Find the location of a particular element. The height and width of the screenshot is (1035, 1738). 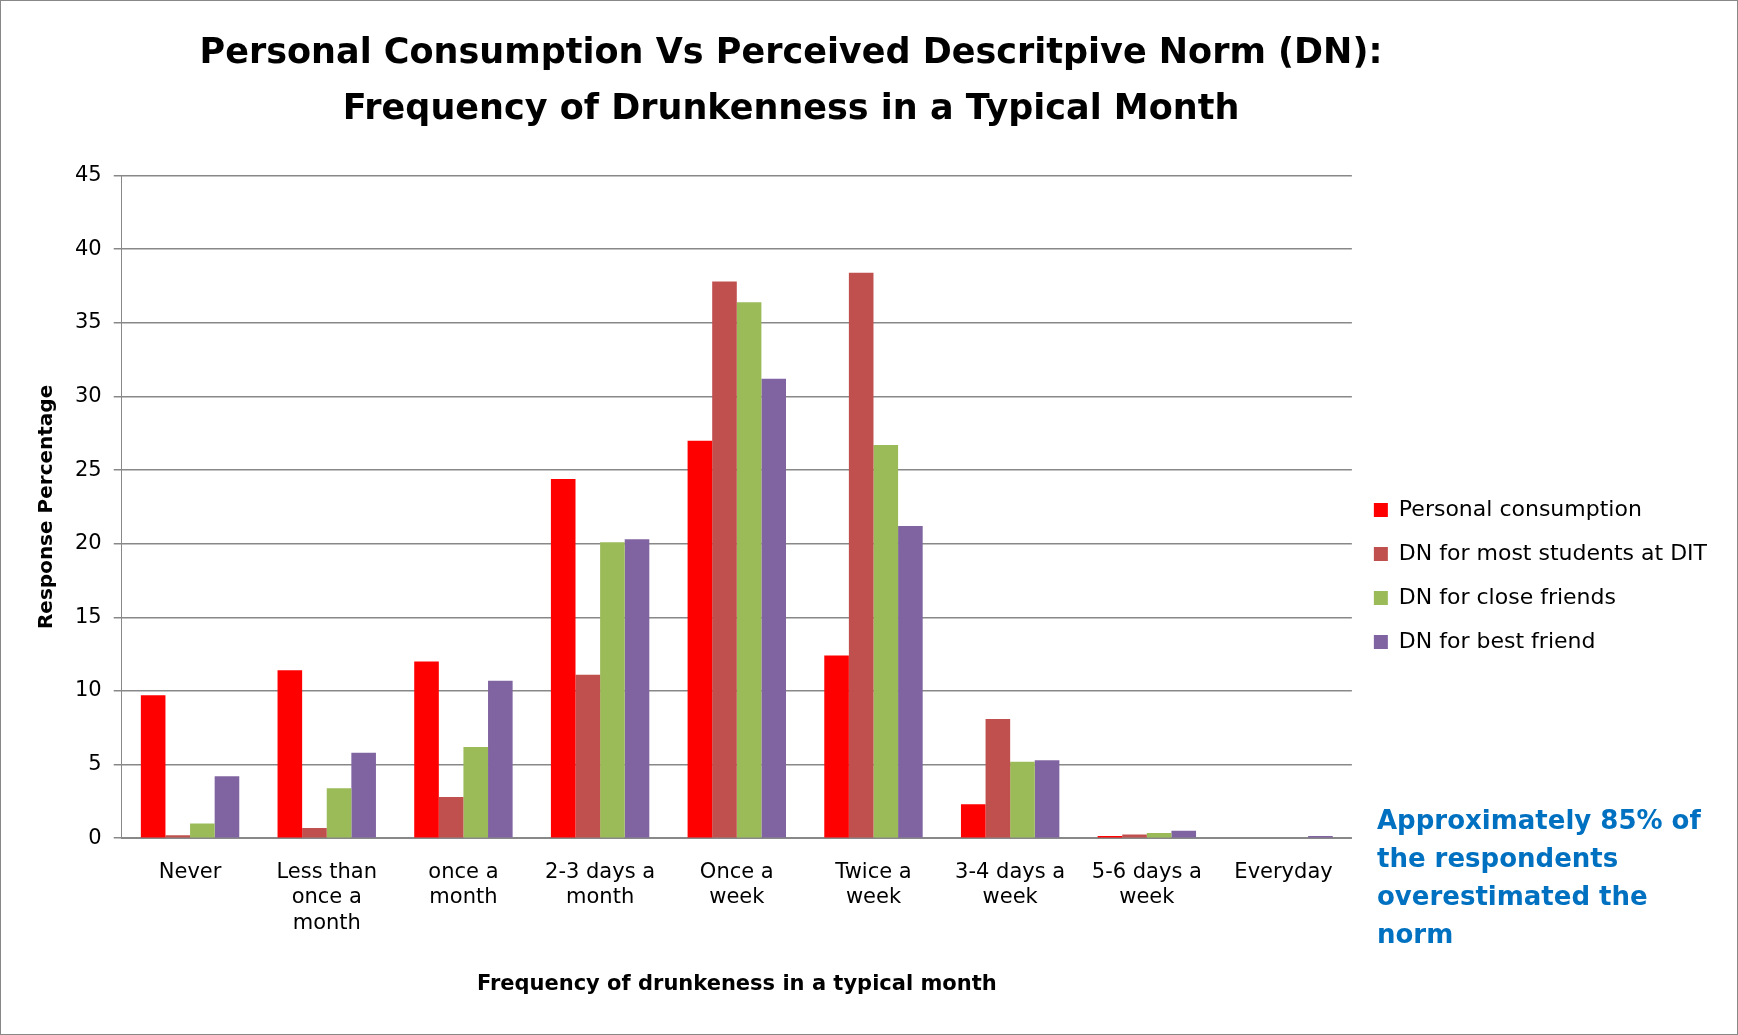

y-axis-title: Response Percentage is located at coordinates (45, 507).